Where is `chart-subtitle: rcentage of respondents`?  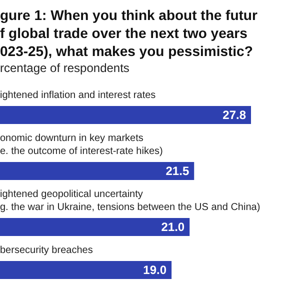 chart-subtitle: rcentage of respondents is located at coordinates (65, 68).